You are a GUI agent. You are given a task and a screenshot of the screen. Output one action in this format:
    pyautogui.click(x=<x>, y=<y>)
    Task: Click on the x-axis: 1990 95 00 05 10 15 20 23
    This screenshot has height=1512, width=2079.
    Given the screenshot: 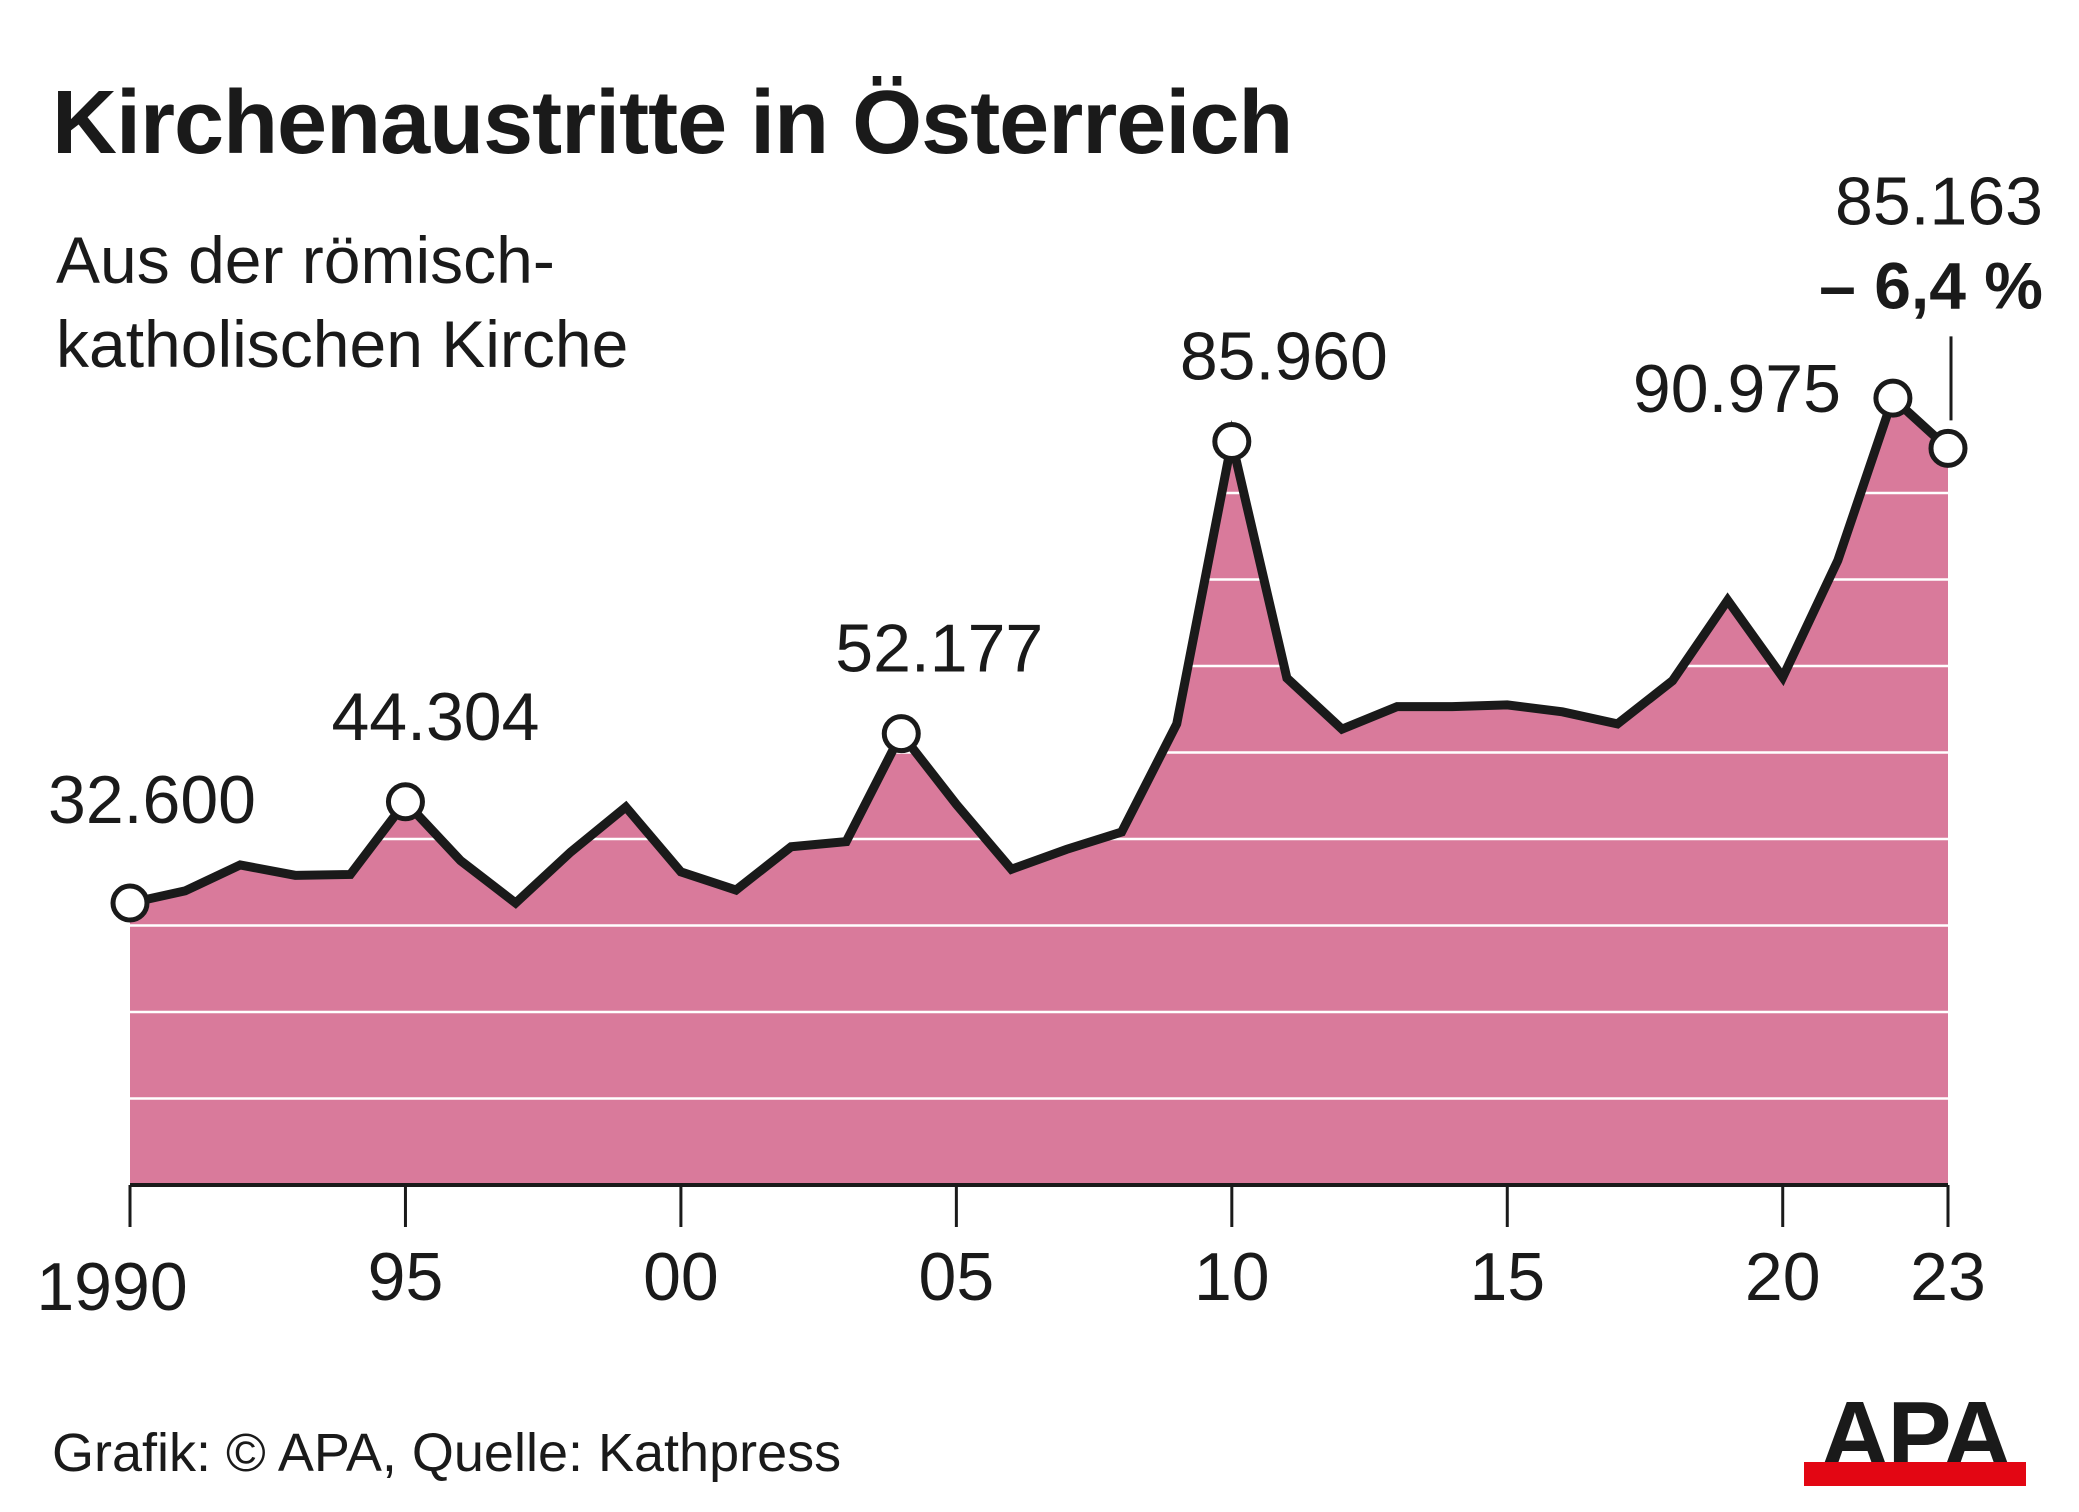 What is the action you would take?
    pyautogui.click(x=1011, y=1254)
    